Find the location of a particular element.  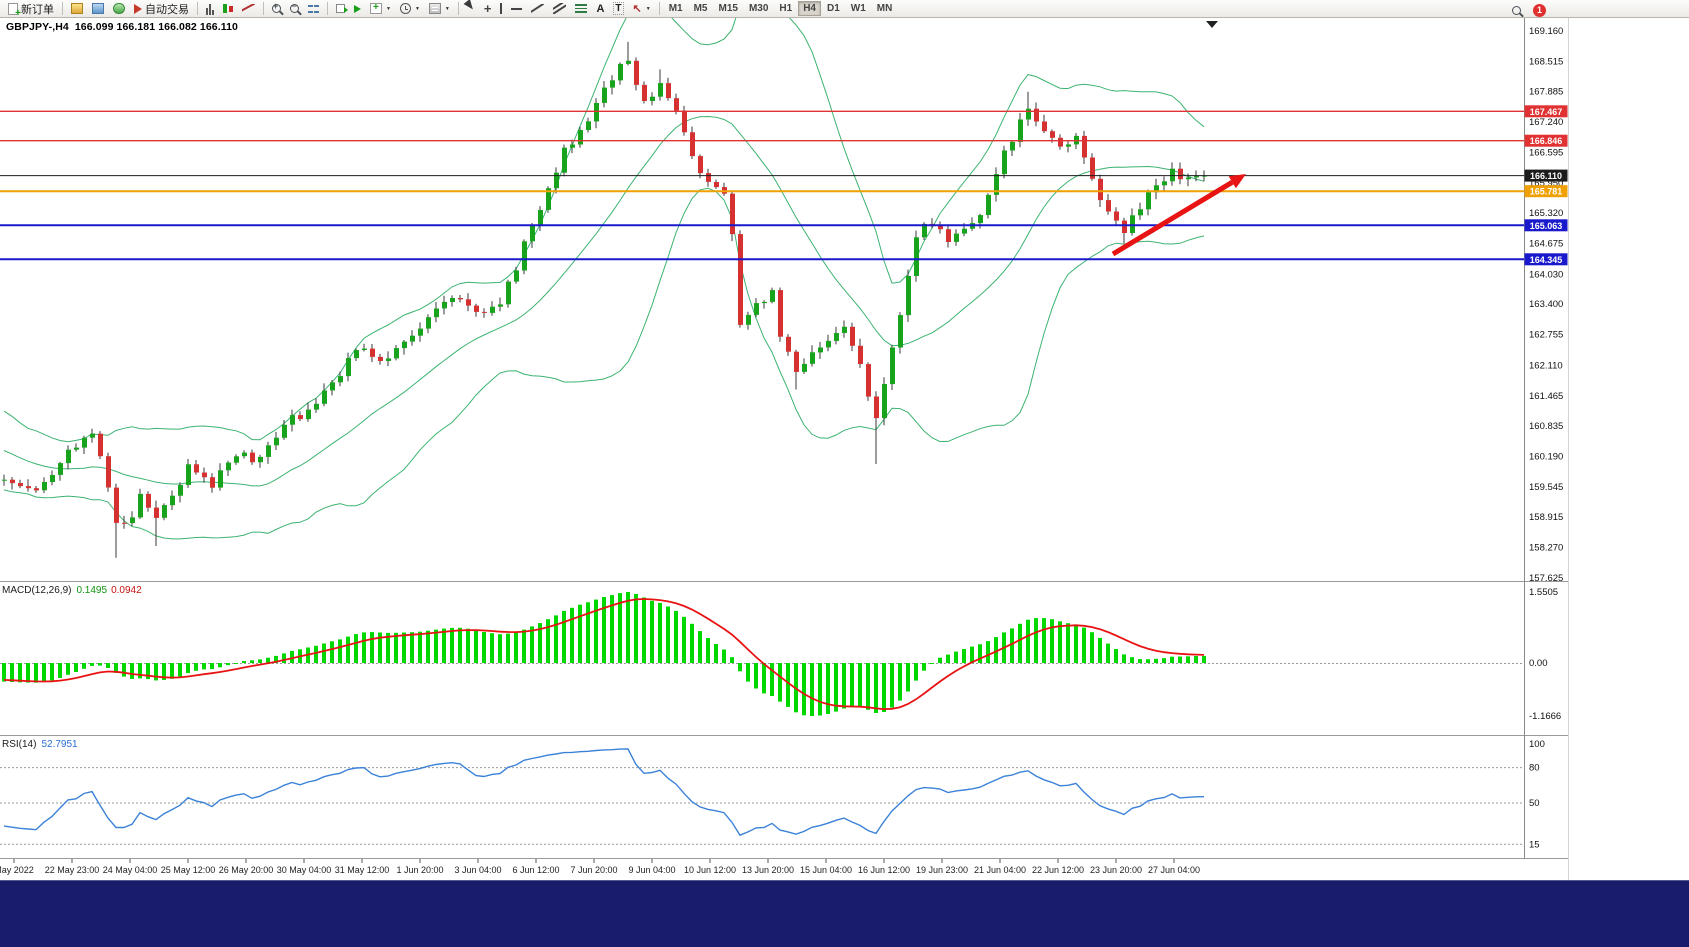

timeframe-mn: MN is located at coordinates (884, 8).